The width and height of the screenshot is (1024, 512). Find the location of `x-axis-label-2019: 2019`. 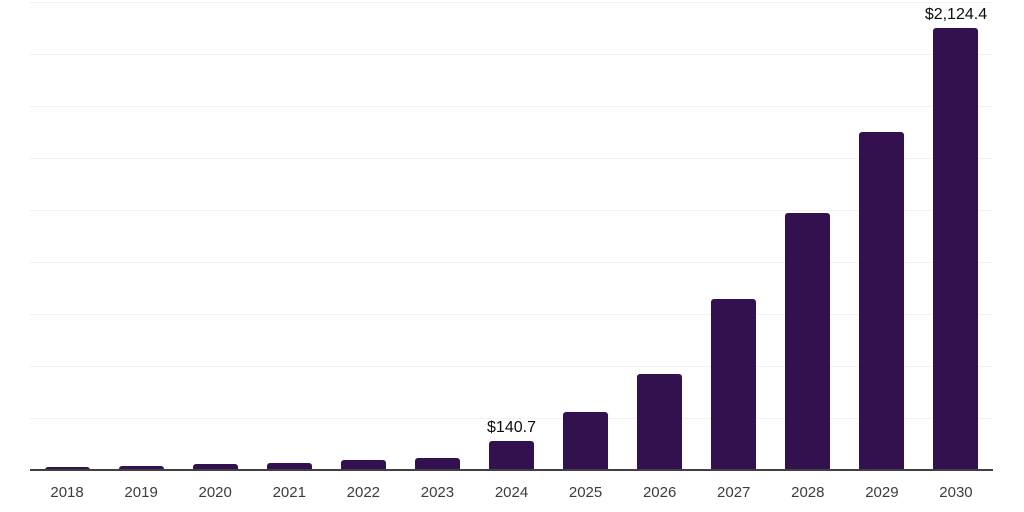

x-axis-label-2019: 2019 is located at coordinates (141, 492).